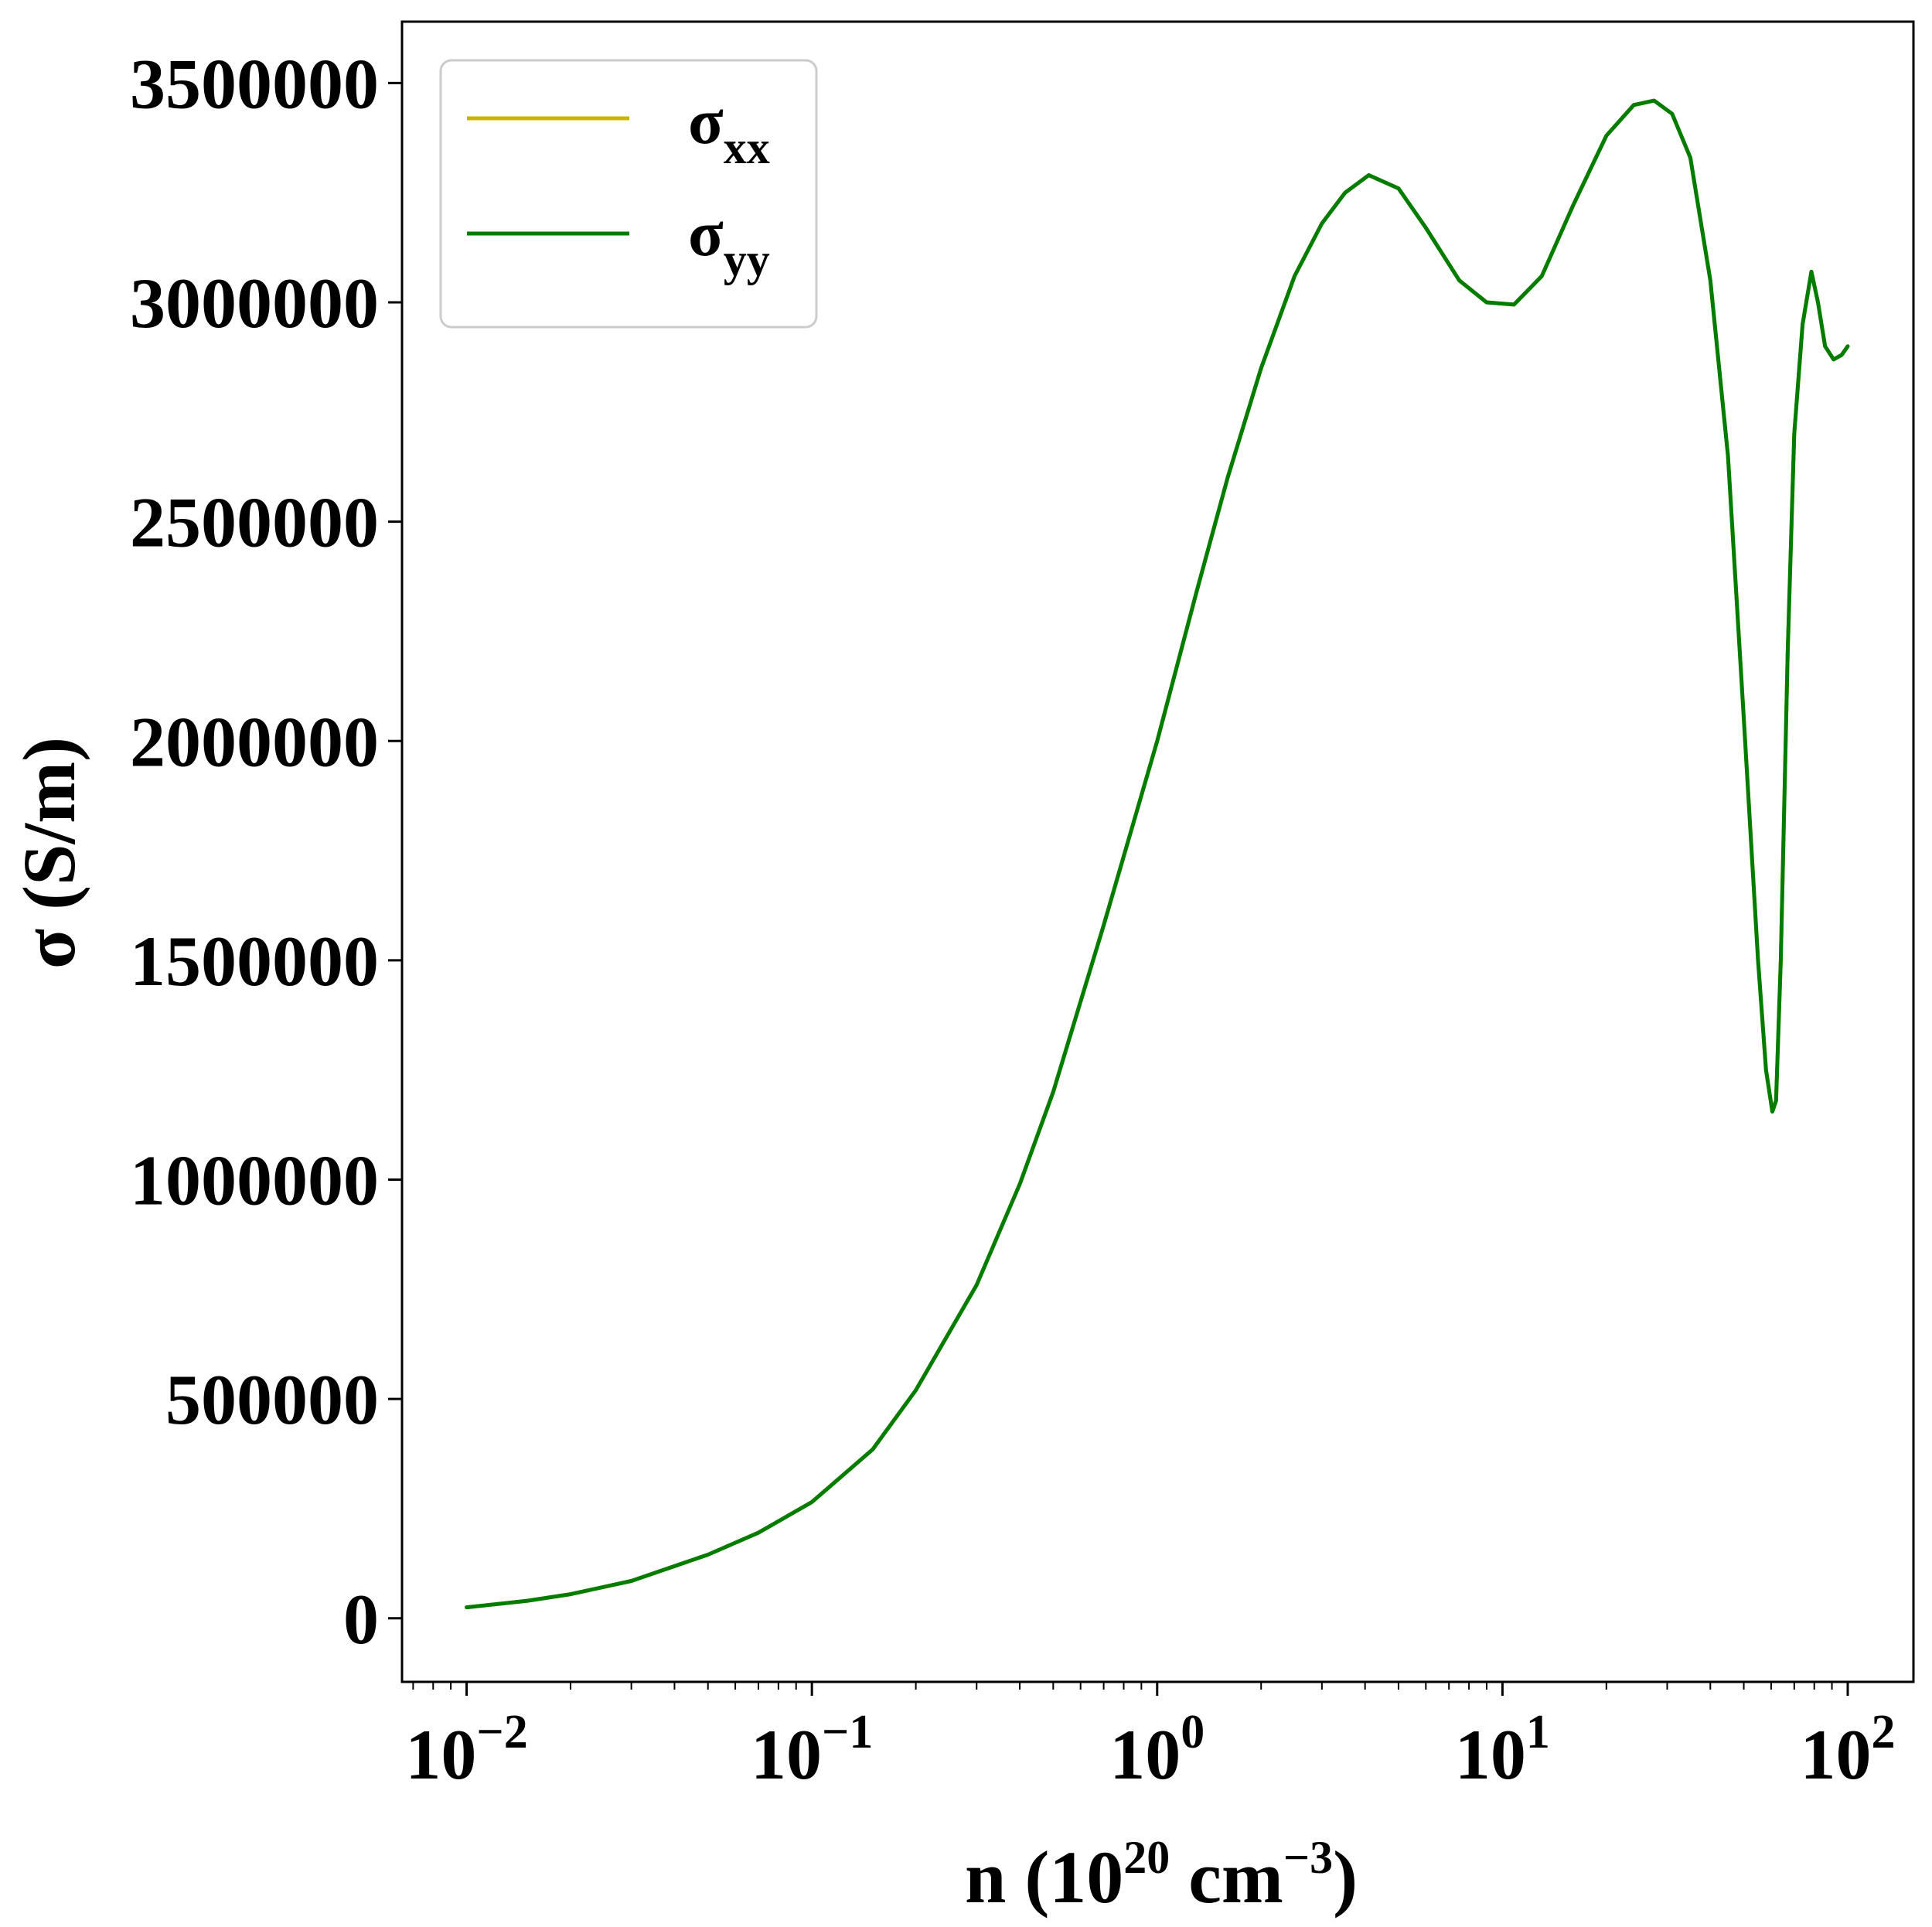 This screenshot has width=1932, height=1927. What do you see at coordinates (812, 1750) in the screenshot?
I see `x-tick-label: 10⁻¹` at bounding box center [812, 1750].